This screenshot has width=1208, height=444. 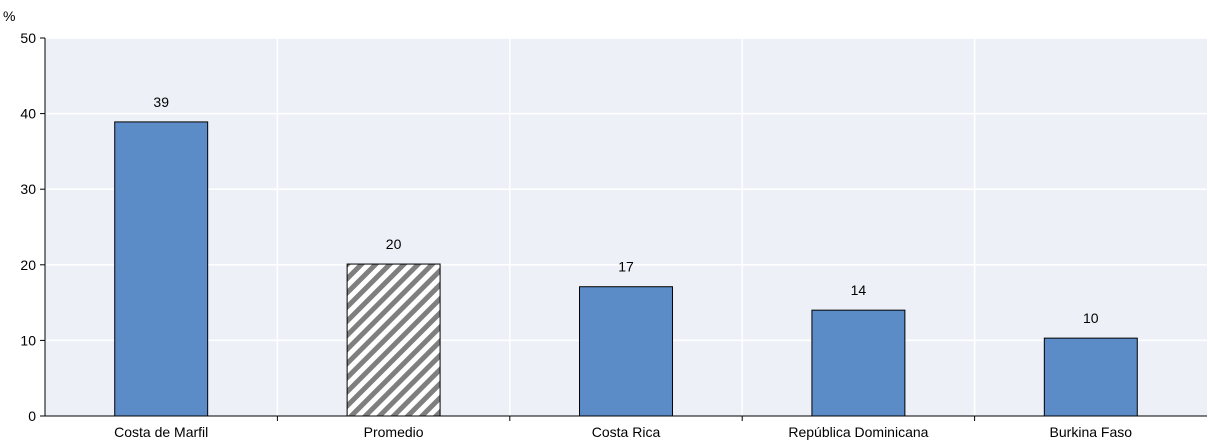 I want to click on x-category-label-0: Costa de Marfil, so click(x=161, y=432).